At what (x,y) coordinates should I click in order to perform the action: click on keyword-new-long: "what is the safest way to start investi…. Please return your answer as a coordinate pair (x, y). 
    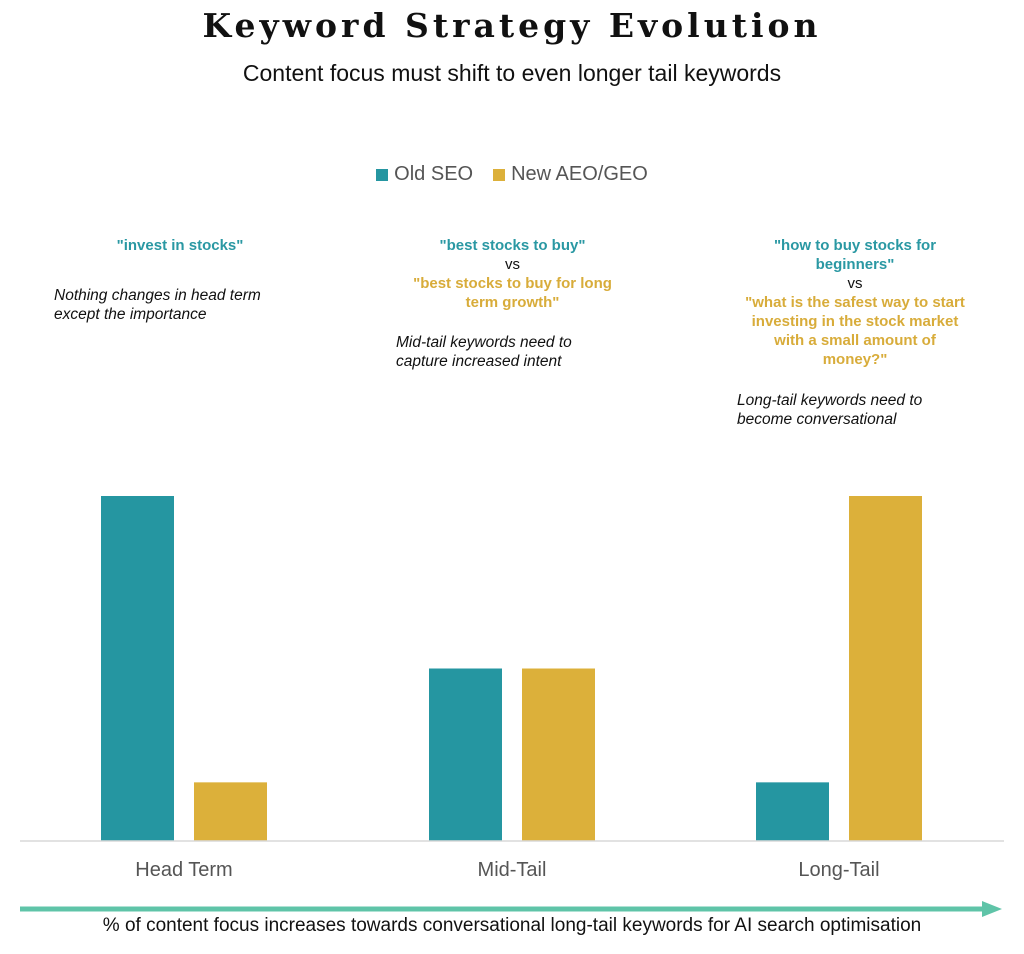
    Looking at the image, I should click on (855, 331).